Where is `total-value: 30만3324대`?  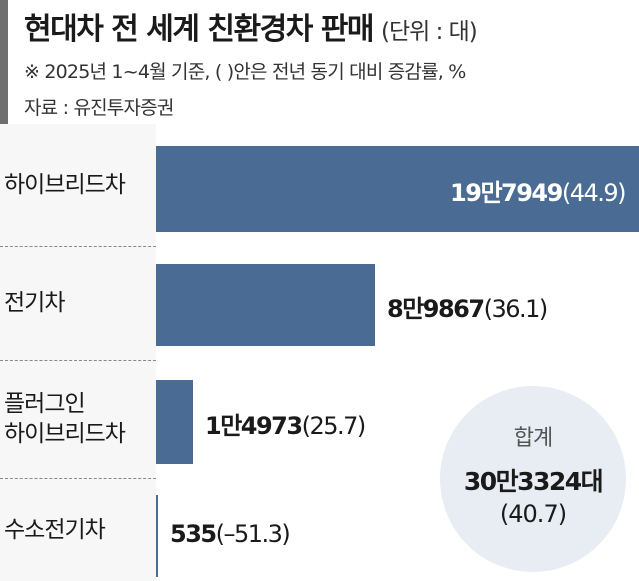 total-value: 30만3324대 is located at coordinates (533, 481).